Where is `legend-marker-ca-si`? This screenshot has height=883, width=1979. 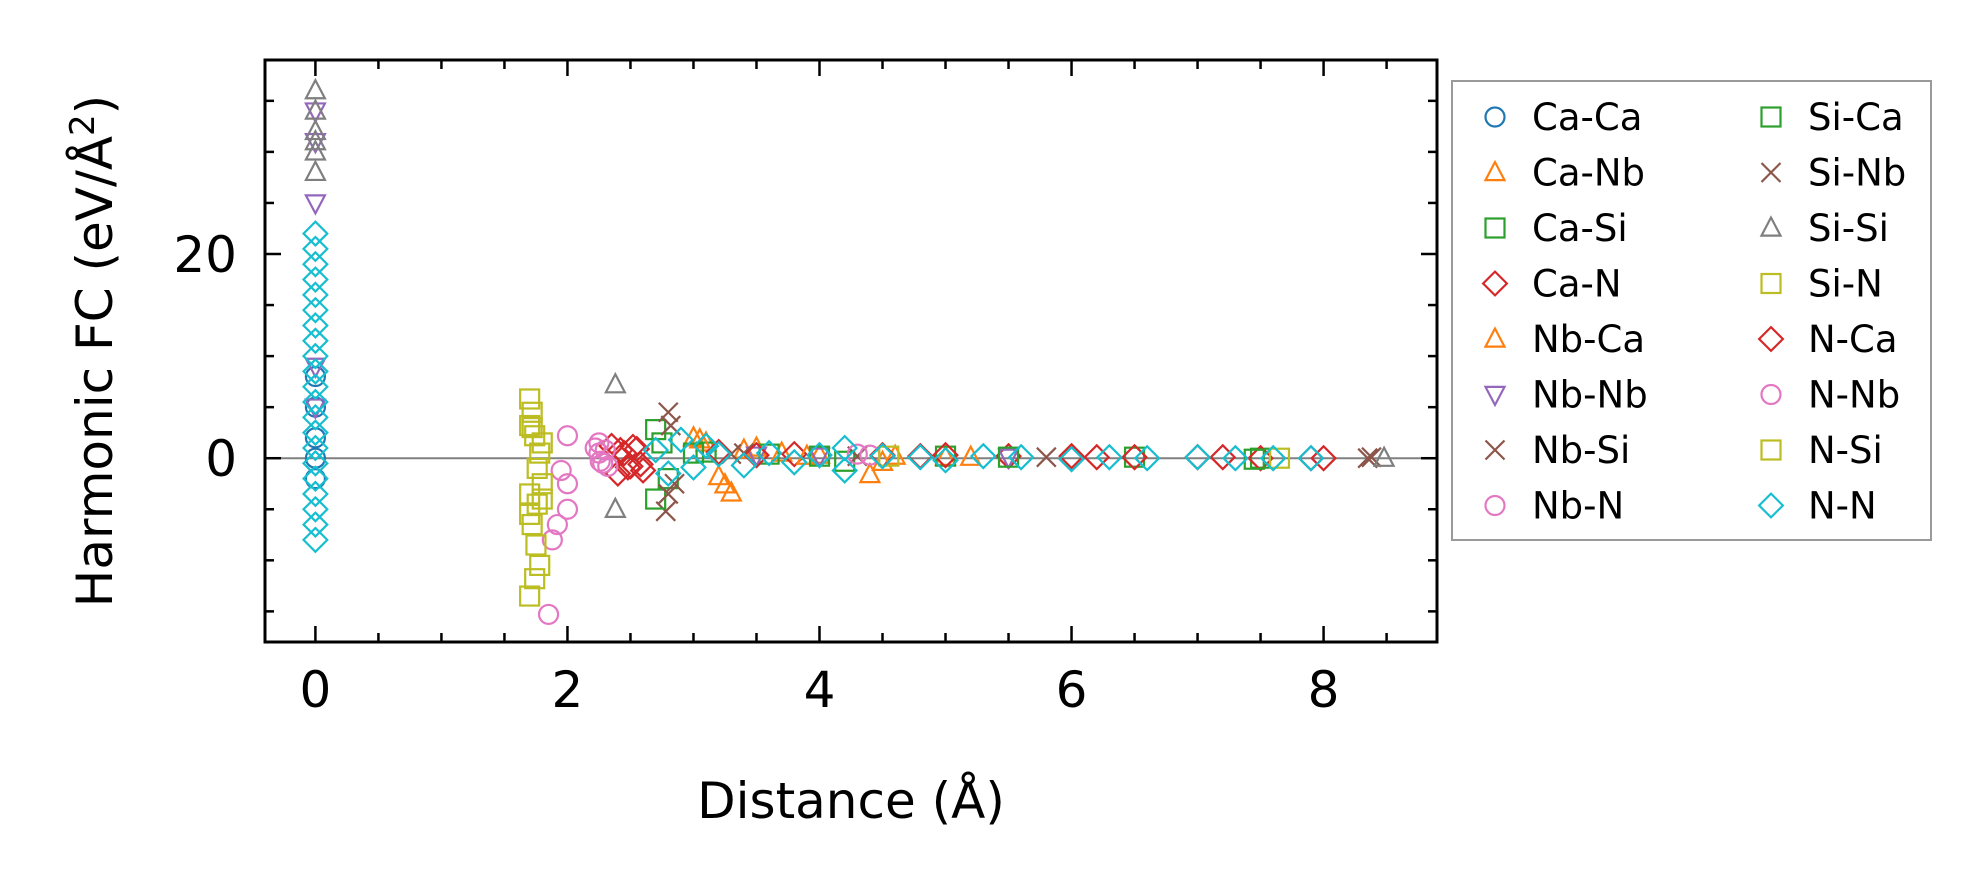
legend-marker-ca-si is located at coordinates (1495, 228).